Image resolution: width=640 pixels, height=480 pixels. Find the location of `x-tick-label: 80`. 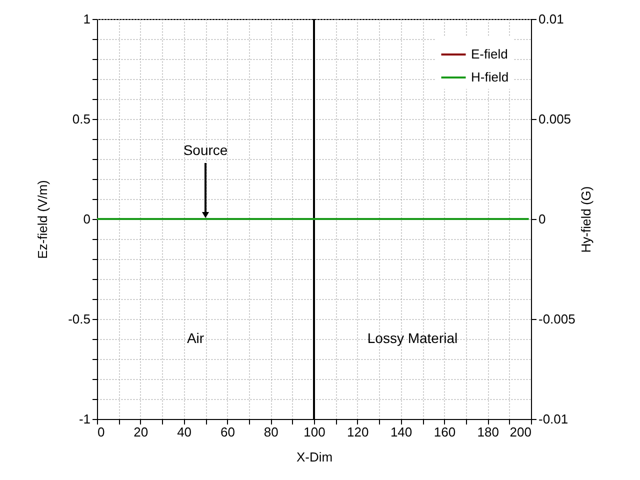

x-tick-label: 80 is located at coordinates (271, 432).